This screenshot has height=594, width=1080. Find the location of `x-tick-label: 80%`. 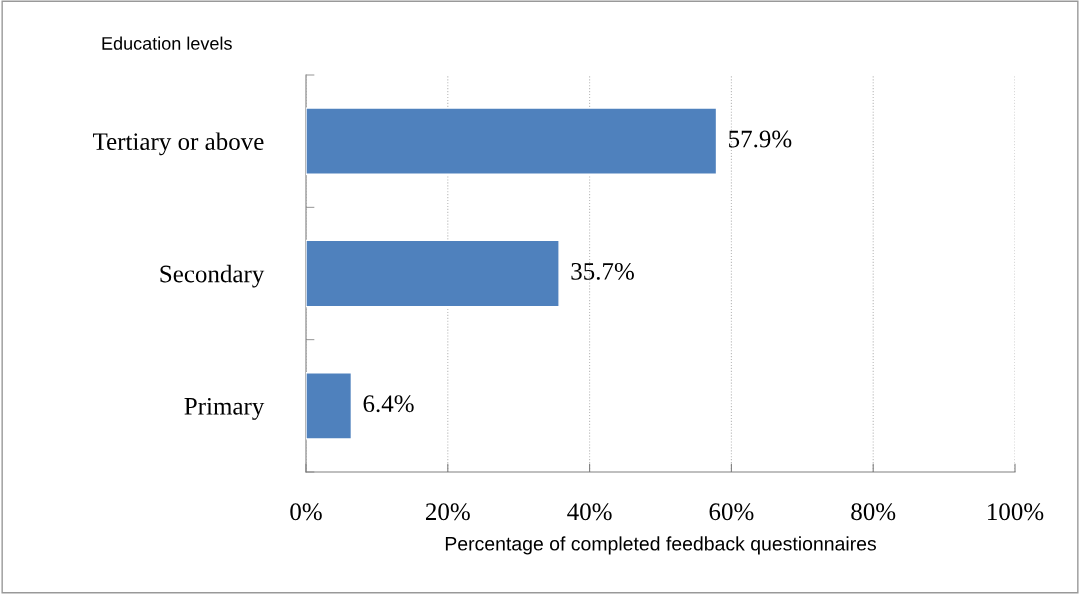

x-tick-label: 80% is located at coordinates (873, 512).